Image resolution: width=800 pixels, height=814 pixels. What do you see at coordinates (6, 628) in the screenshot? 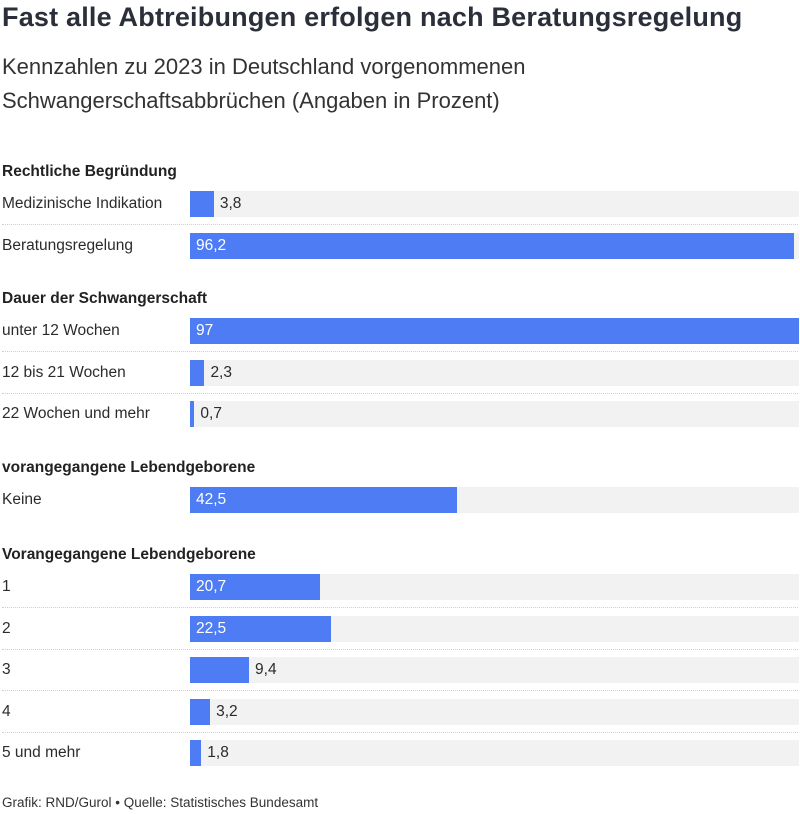
I see `category-label: 2` at bounding box center [6, 628].